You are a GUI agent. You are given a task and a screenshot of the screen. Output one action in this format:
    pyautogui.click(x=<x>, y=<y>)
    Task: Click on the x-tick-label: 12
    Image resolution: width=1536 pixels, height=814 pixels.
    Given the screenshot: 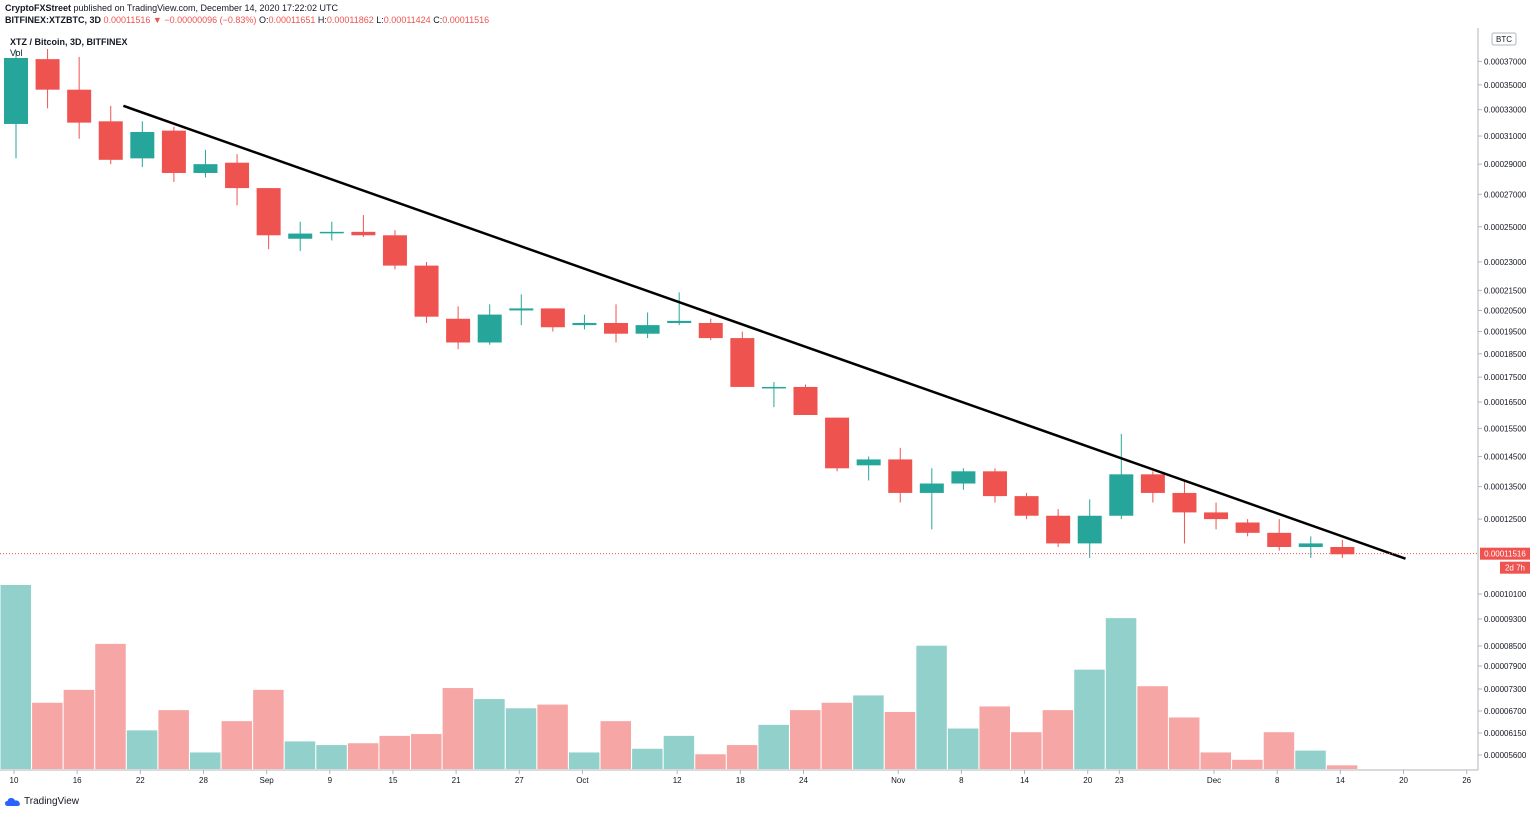 What is the action you would take?
    pyautogui.click(x=677, y=780)
    